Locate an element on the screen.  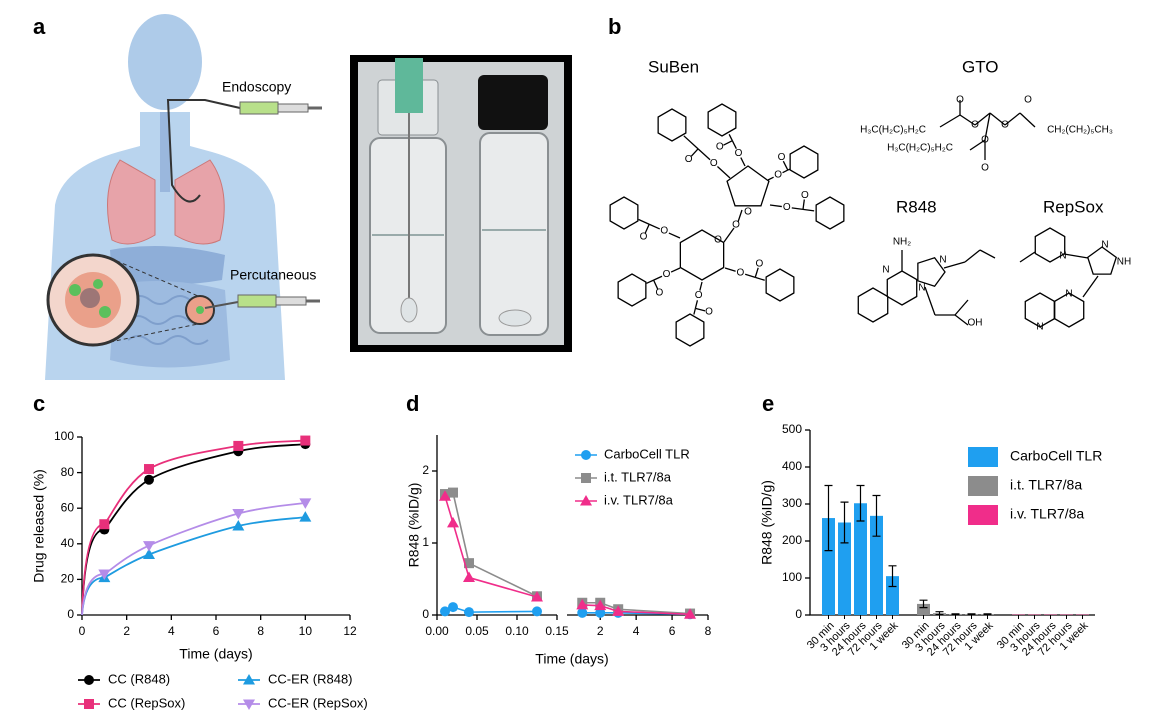
y-tick-label: 500 is located at coordinates (792, 429).